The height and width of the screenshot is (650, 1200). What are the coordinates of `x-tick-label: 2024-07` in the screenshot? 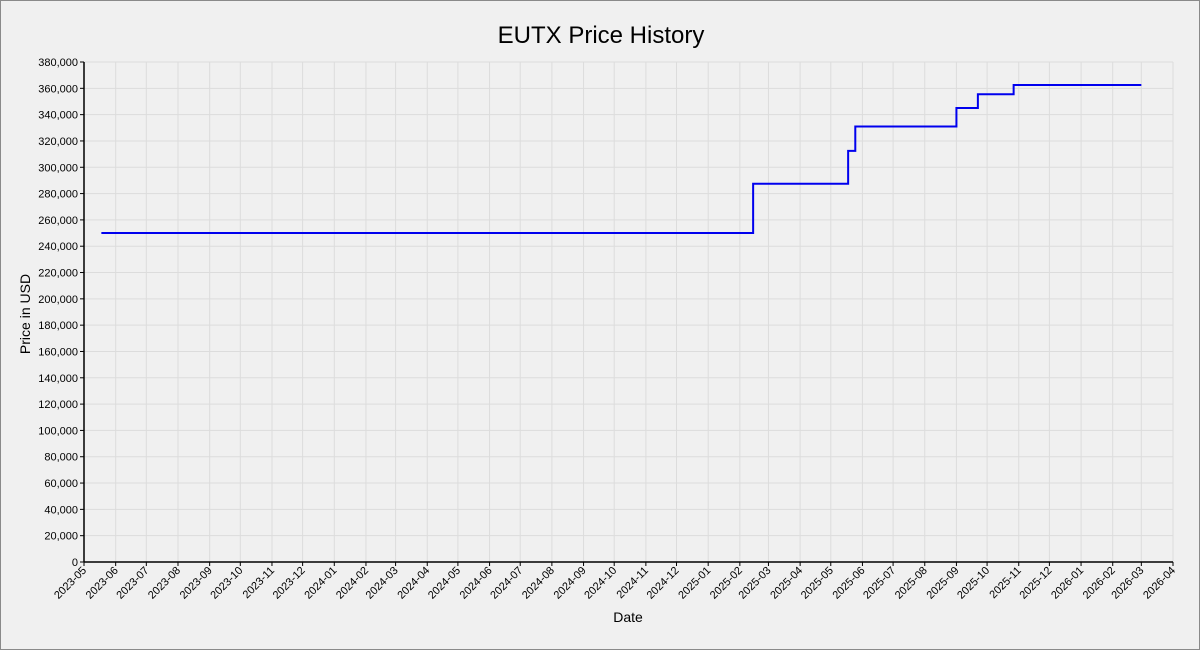 It's located at (506, 583).